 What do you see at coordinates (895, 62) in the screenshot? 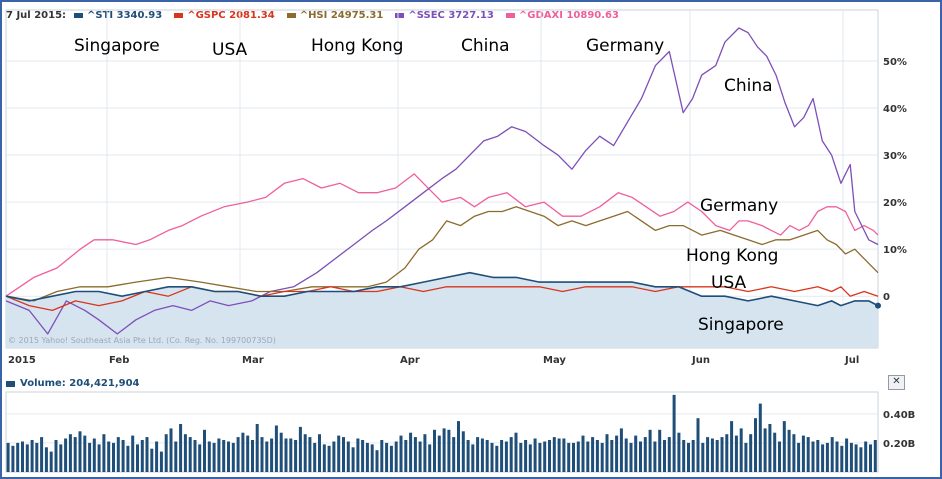
I see `y-tick-label: 50%` at bounding box center [895, 62].